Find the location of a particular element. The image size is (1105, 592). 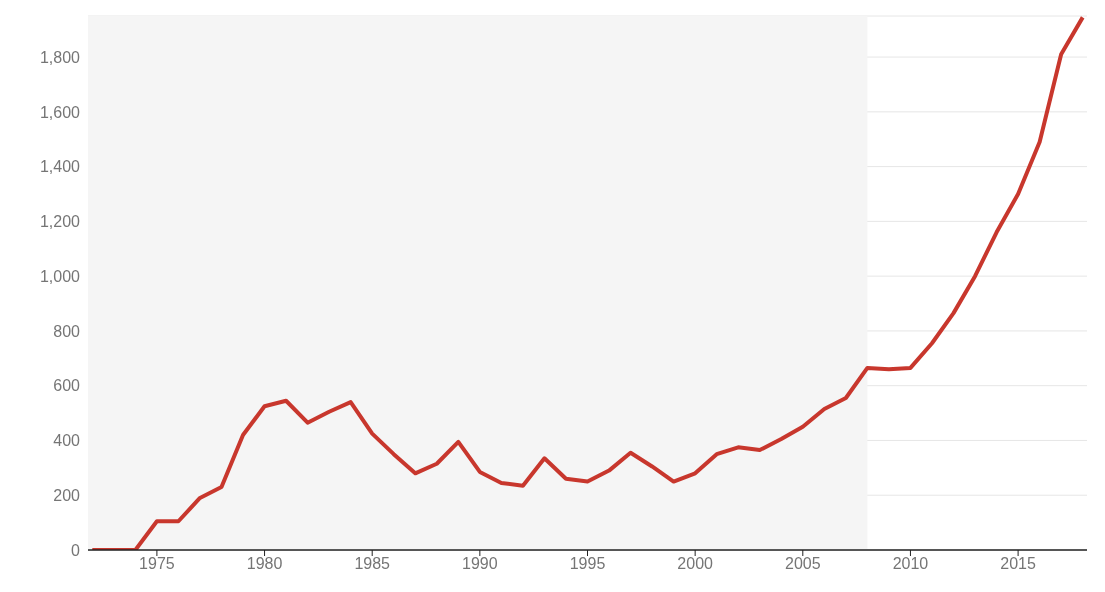

y-tick-label: 1,800 is located at coordinates (60, 57).